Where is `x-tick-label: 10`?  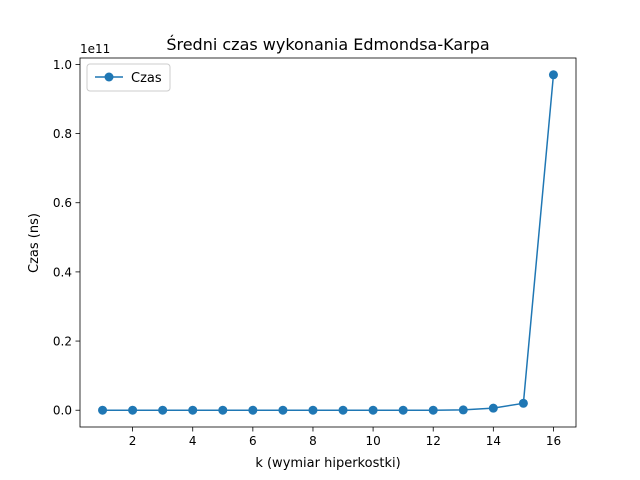 x-tick-label: 10 is located at coordinates (372, 441).